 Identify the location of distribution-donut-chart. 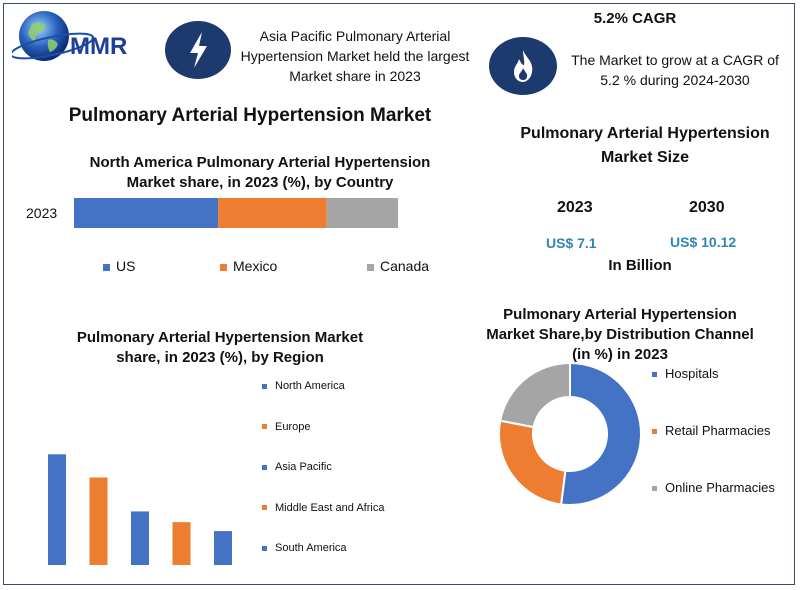
(570, 433).